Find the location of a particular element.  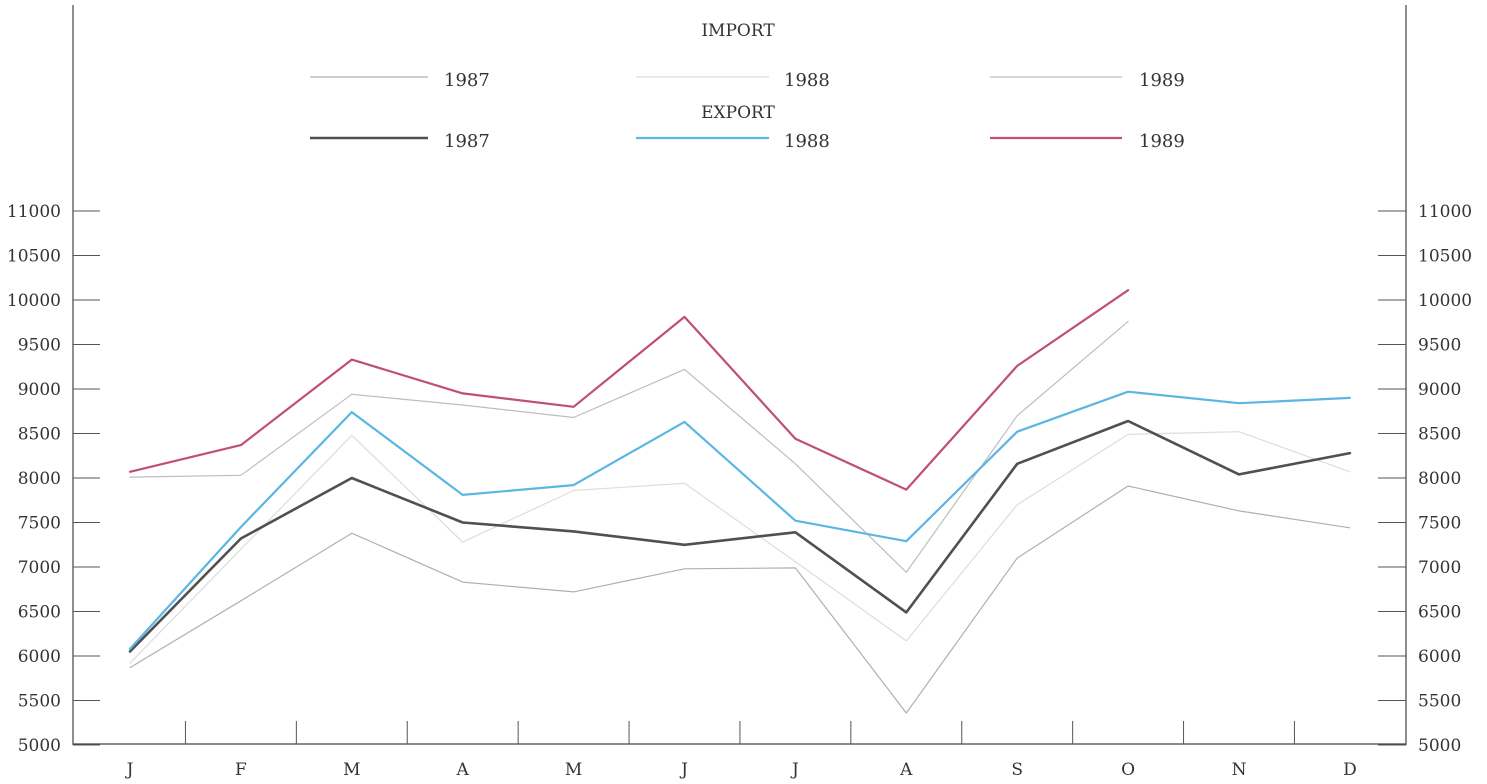

y-tick-label-right: 5000 is located at coordinates (1439, 746).